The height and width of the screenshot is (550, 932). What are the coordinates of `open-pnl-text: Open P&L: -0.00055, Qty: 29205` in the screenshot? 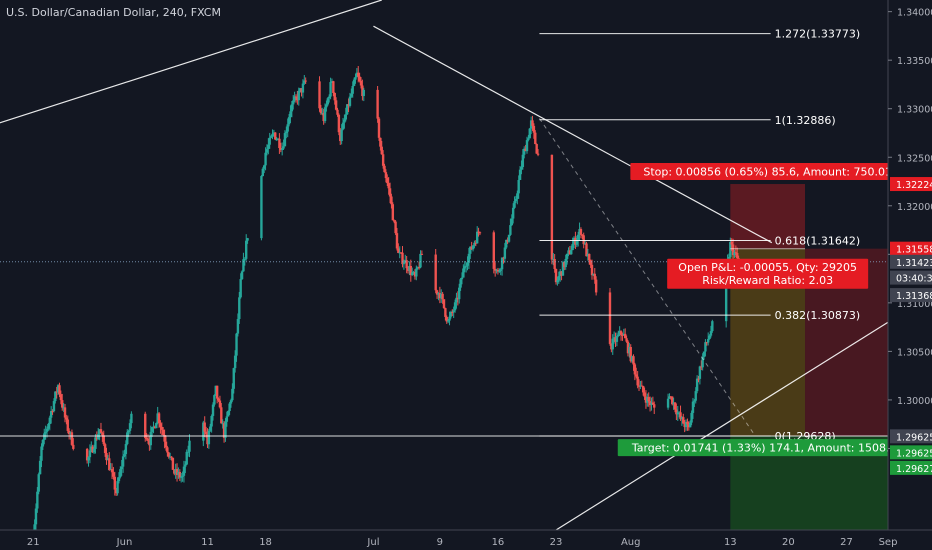 It's located at (767, 267).